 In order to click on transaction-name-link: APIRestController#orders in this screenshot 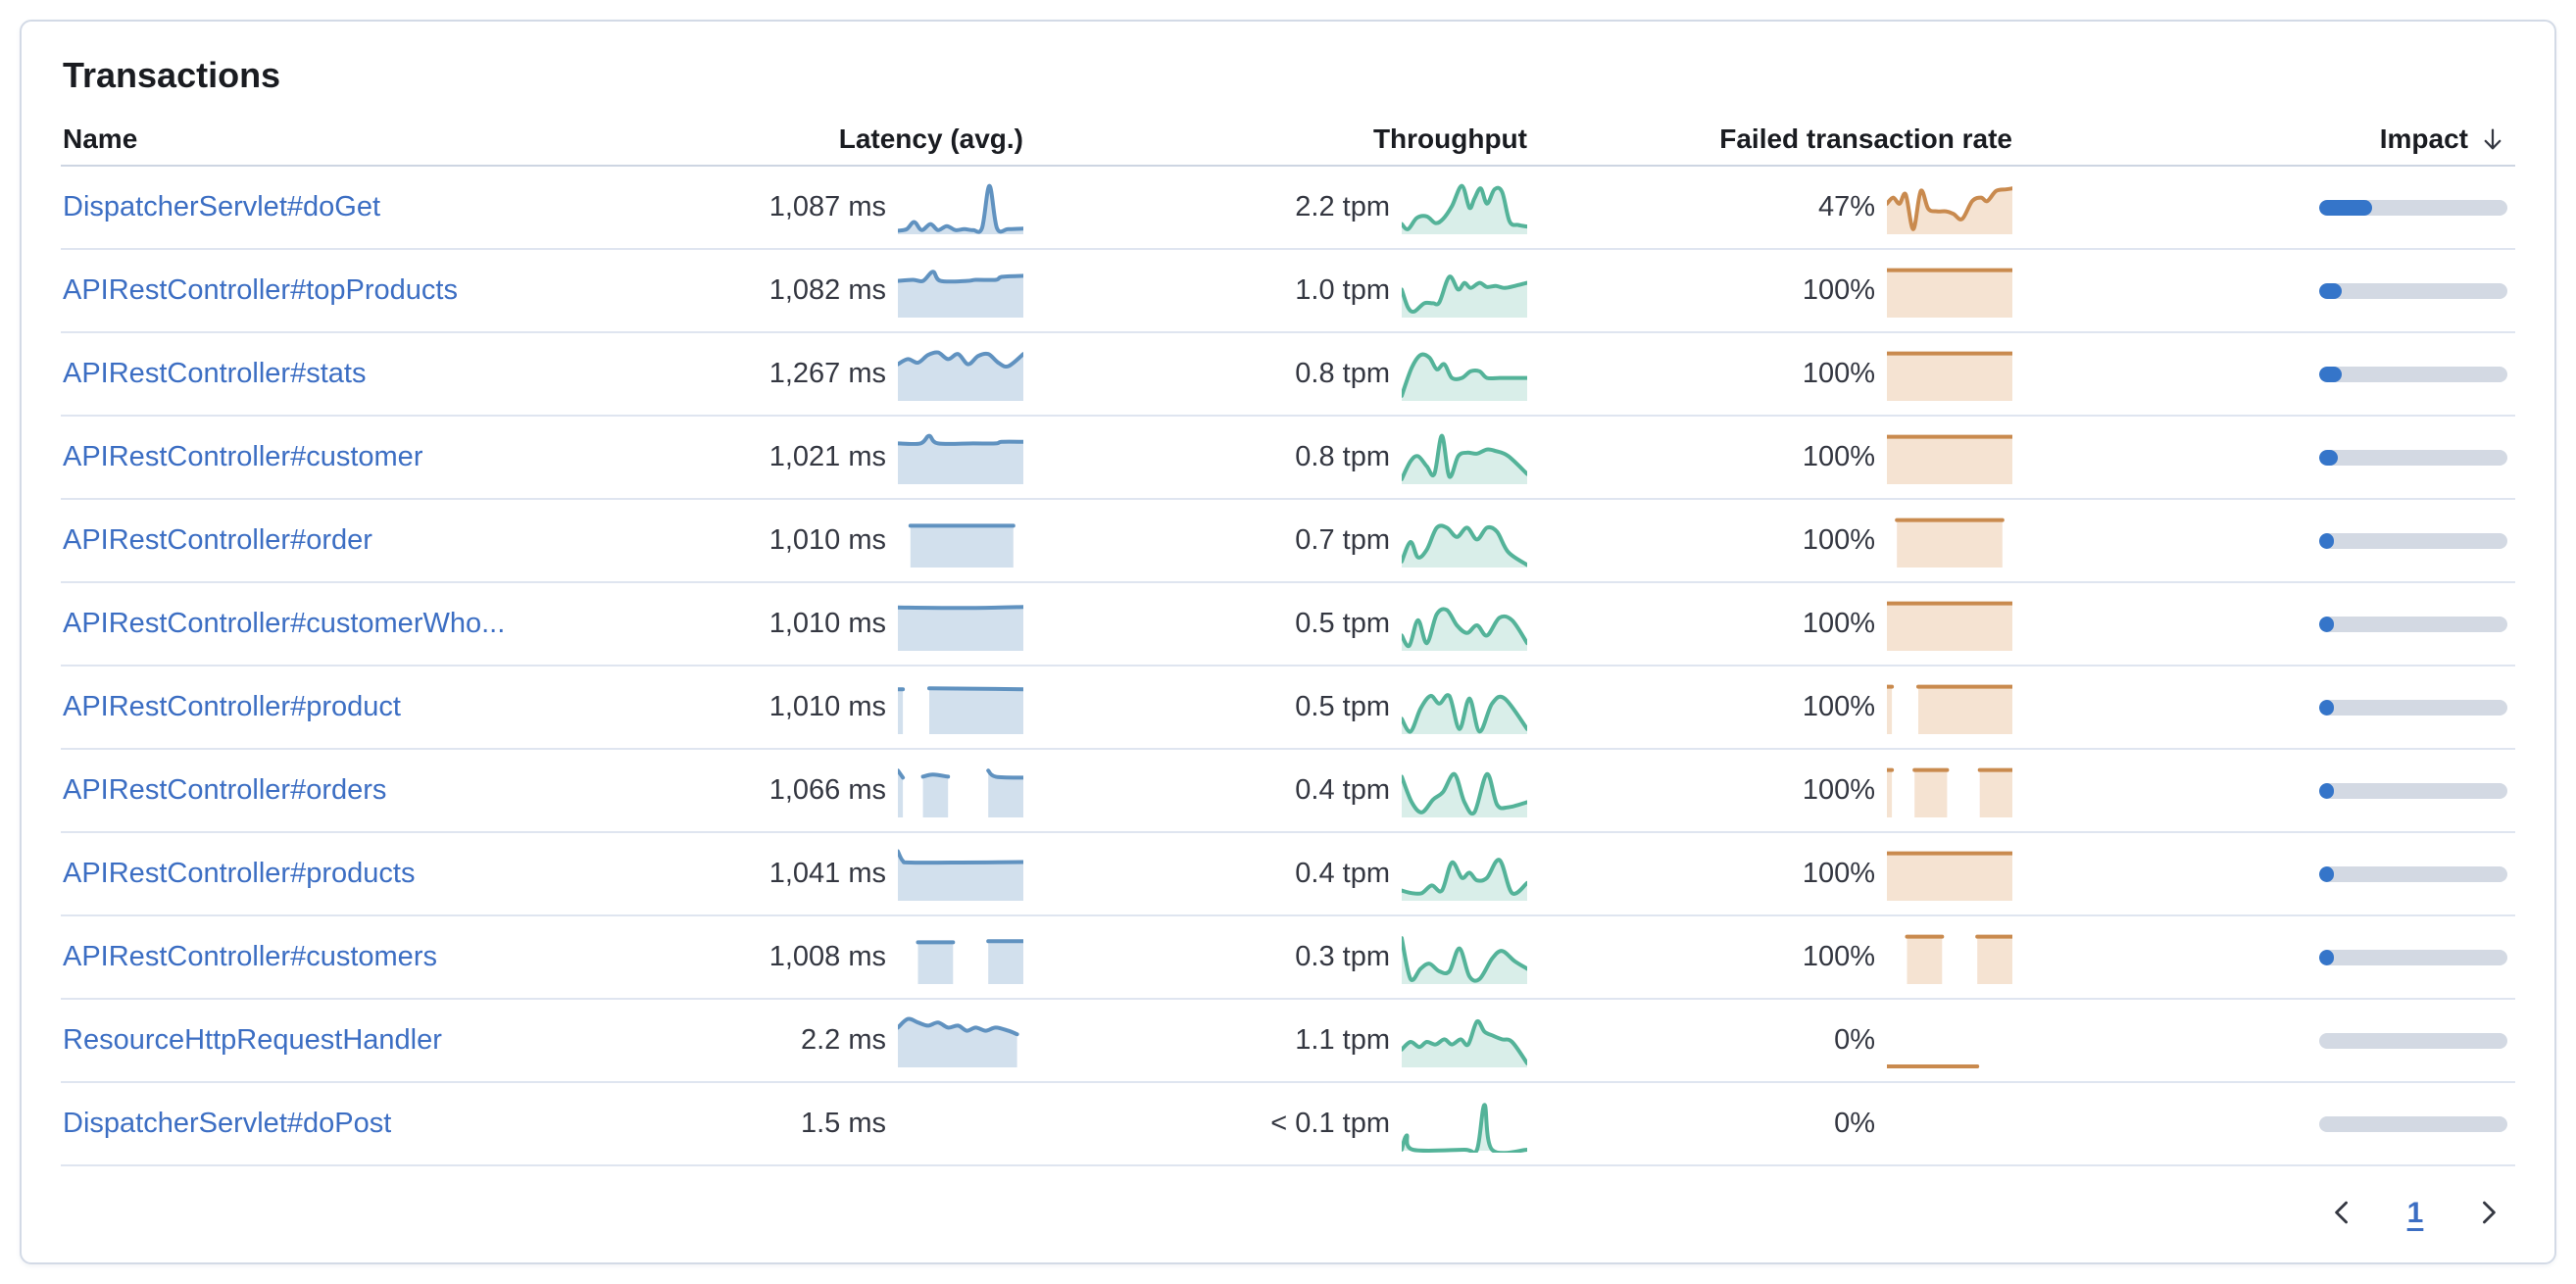, I will do `click(225, 790)`.